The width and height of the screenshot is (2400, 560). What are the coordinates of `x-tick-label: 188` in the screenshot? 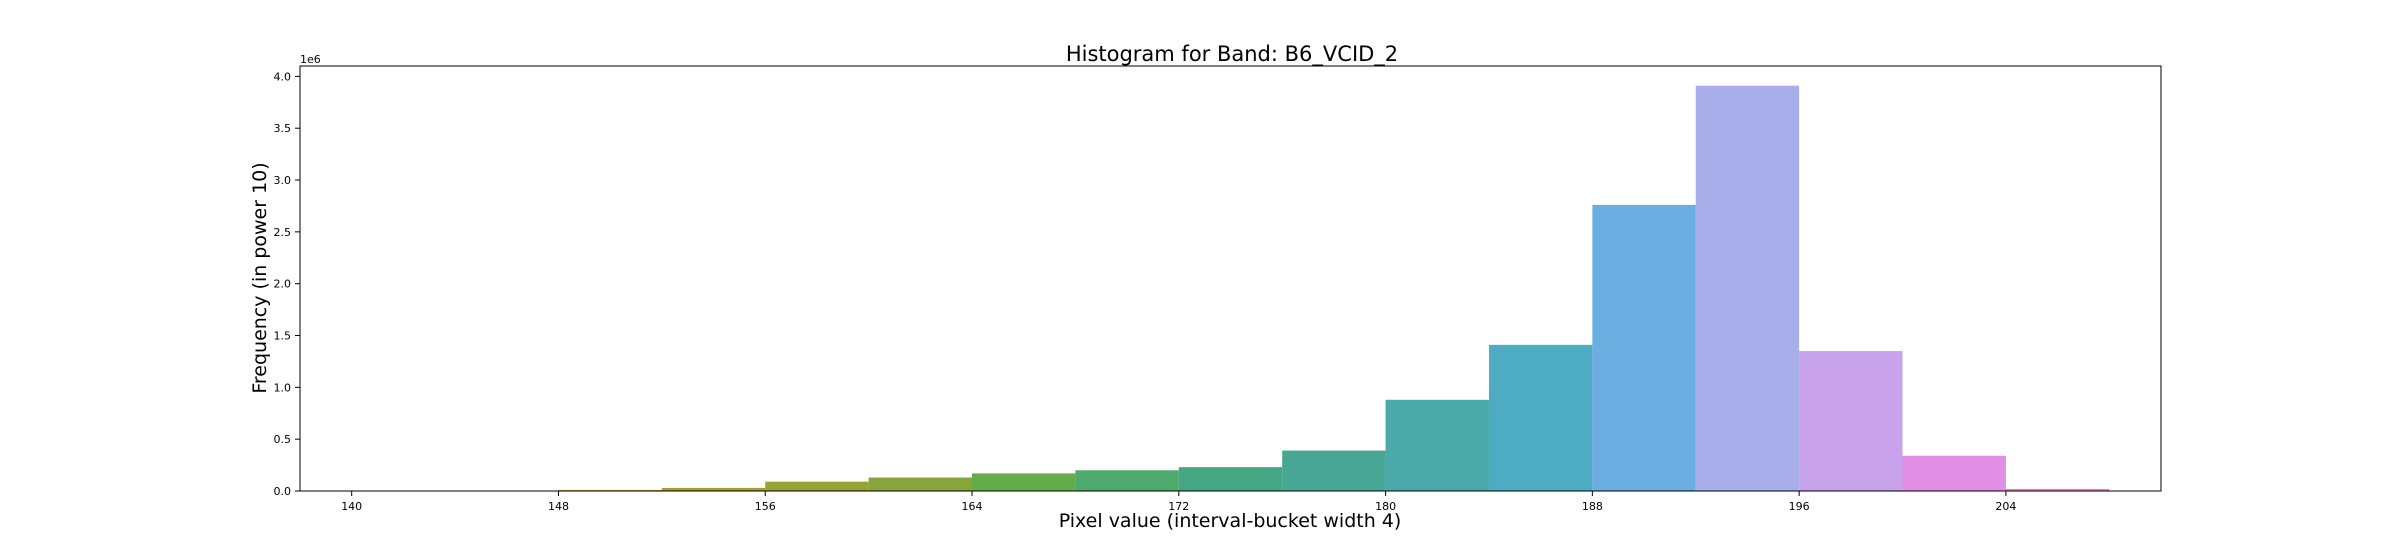 It's located at (1592, 506).